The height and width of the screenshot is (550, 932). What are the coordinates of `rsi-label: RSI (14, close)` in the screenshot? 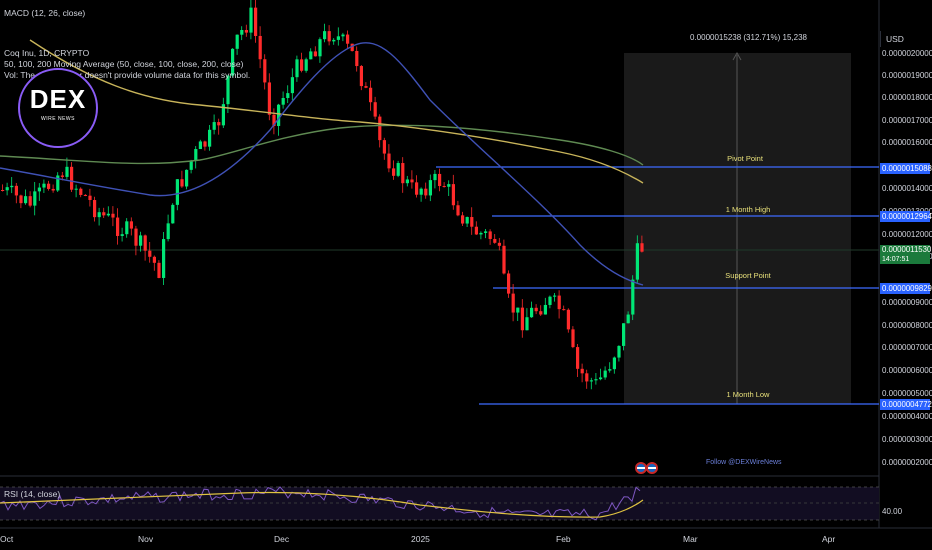 It's located at (32, 494).